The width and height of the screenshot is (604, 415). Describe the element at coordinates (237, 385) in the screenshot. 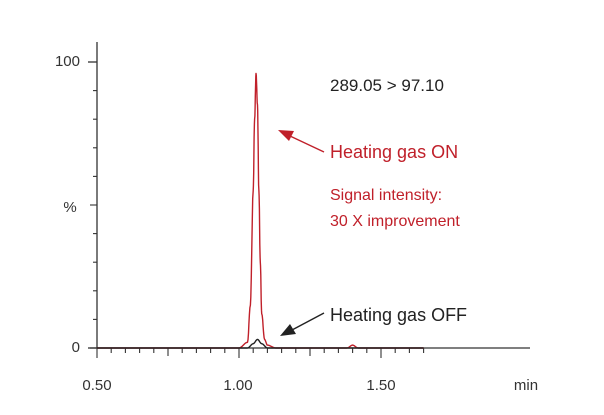

I see `x-tick-label-100: 1.00` at that location.